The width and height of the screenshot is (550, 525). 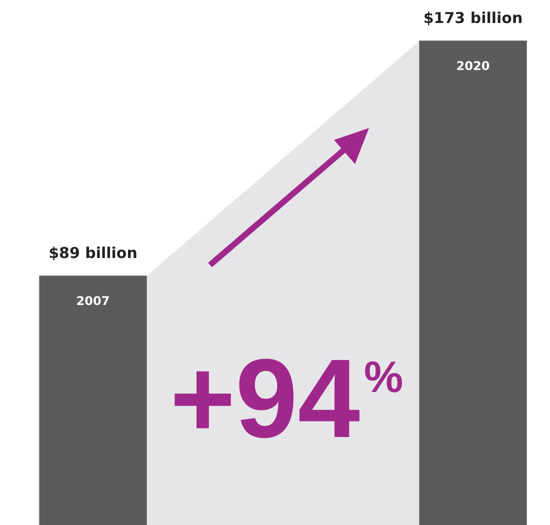 I want to click on x-tick-label: 2020, so click(x=473, y=66).